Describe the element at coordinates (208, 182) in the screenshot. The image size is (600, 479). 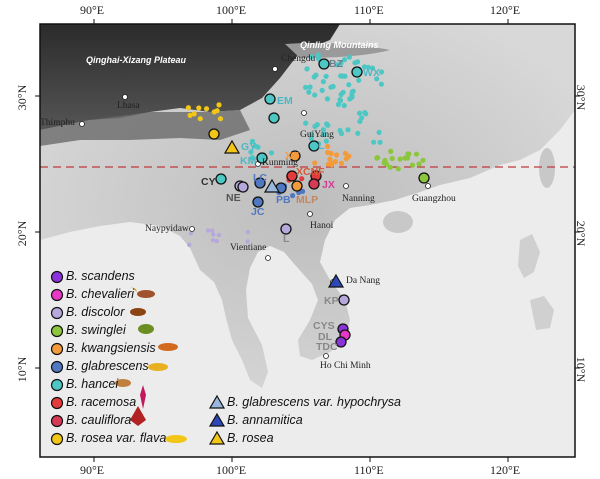
I see `site-label: CY` at that location.